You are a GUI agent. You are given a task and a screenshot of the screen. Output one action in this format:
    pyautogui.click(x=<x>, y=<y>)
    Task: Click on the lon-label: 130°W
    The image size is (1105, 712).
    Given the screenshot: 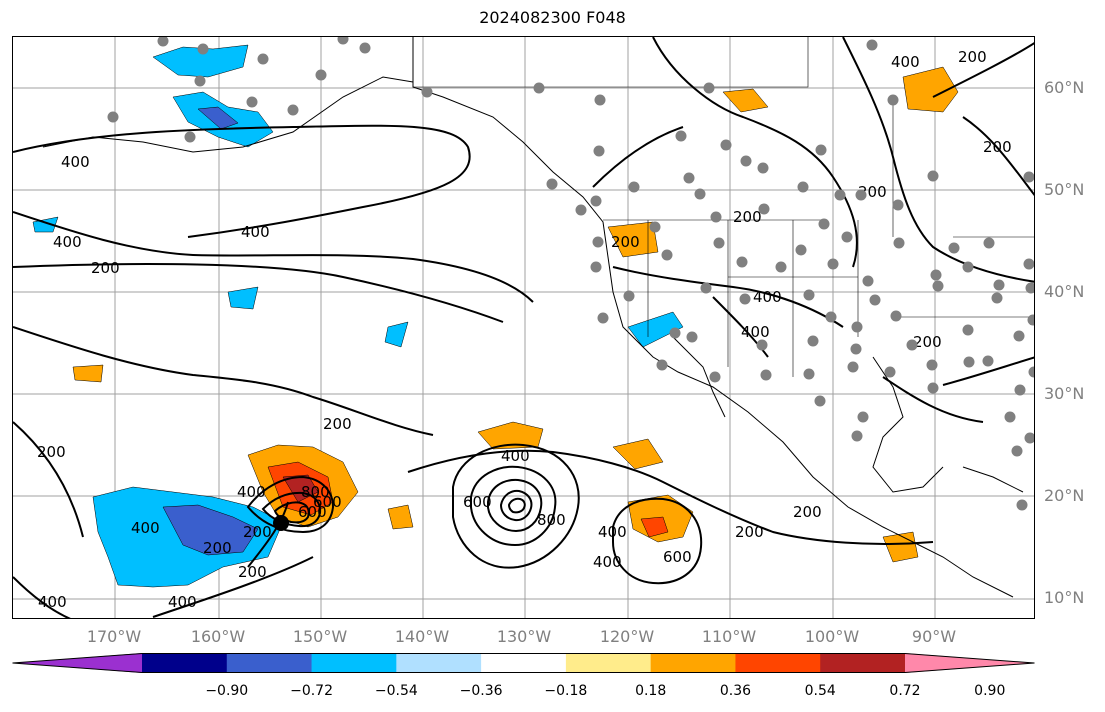 What is the action you would take?
    pyautogui.click(x=524, y=636)
    